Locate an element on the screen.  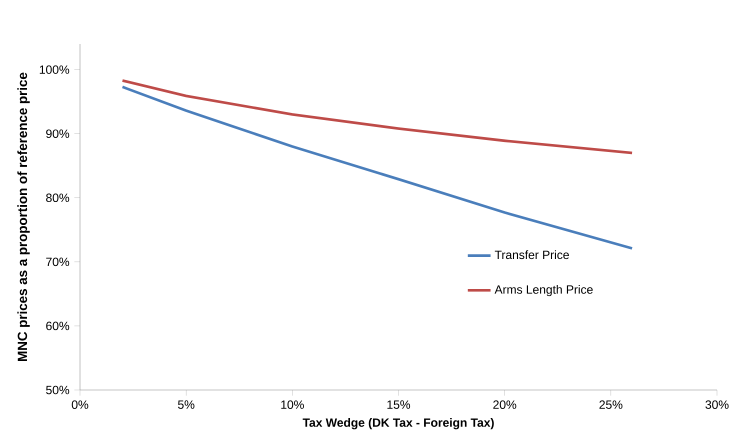
y-tick-label: 80% is located at coordinates (58, 198).